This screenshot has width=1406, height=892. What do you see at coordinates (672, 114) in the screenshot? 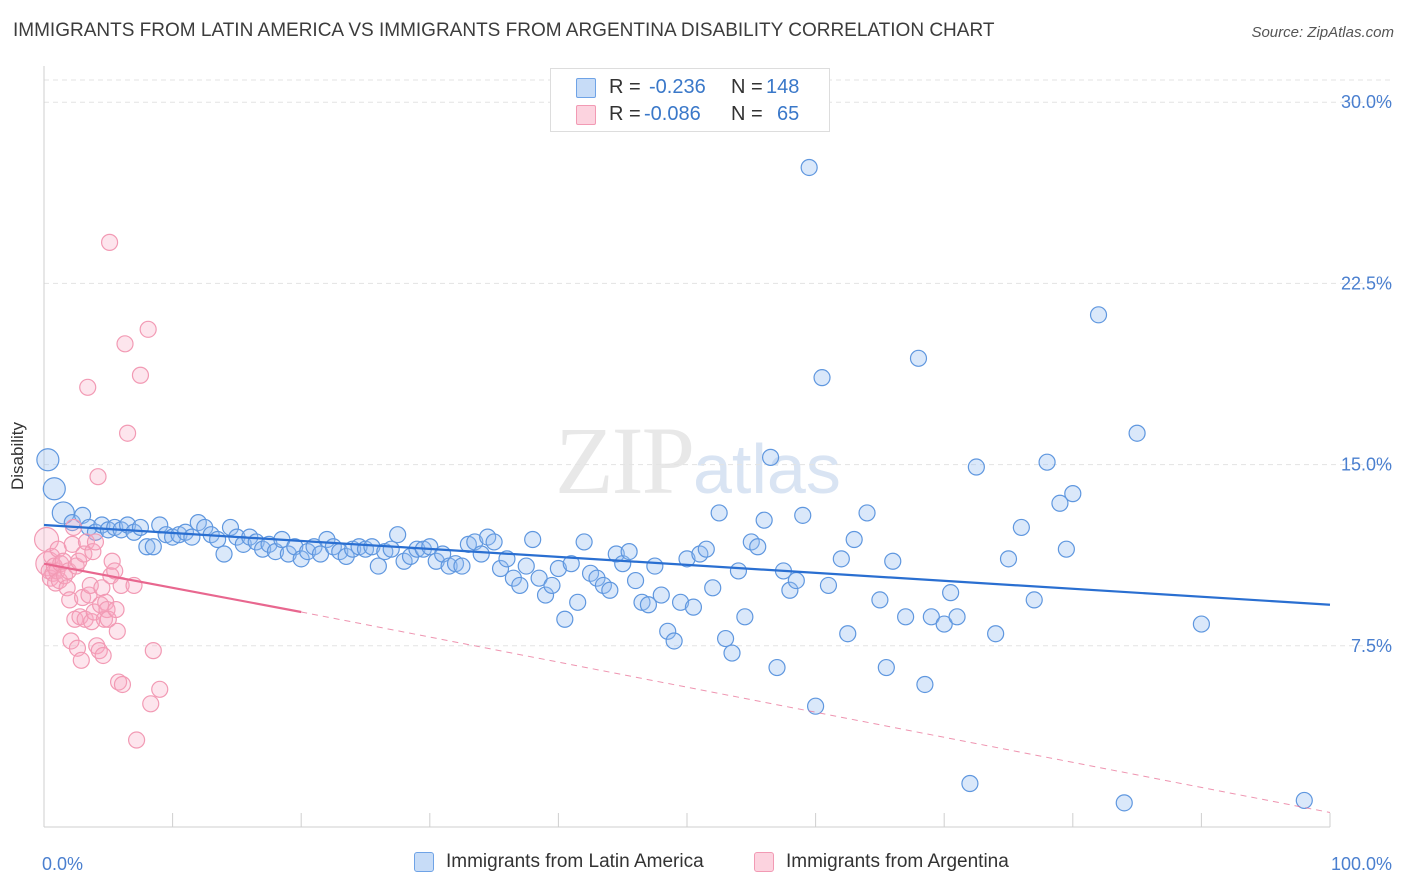
I see `stats-r-value: -0.086` at bounding box center [672, 114].